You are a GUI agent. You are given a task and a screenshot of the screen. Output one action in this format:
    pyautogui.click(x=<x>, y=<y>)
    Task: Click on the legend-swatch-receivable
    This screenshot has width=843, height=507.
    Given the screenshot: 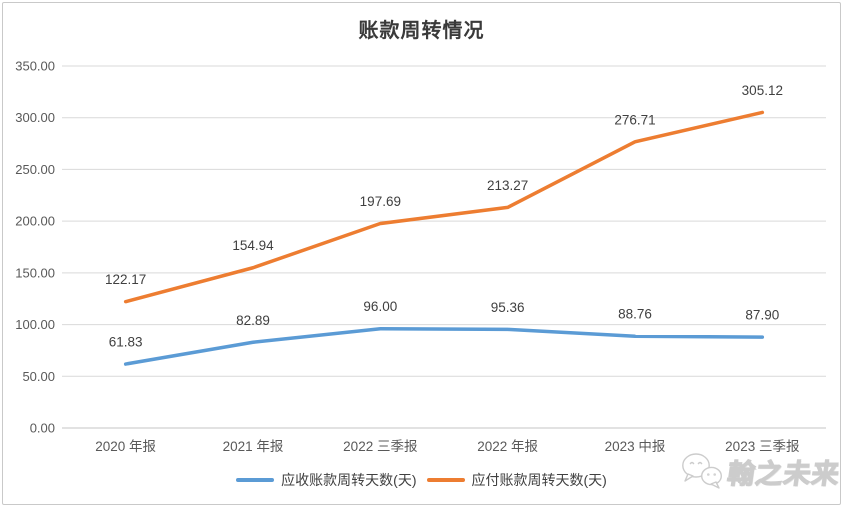 What is the action you would take?
    pyautogui.click(x=255, y=480)
    